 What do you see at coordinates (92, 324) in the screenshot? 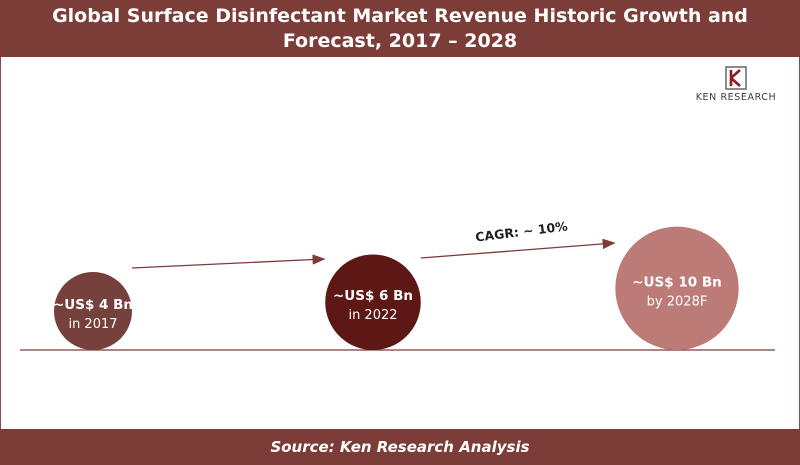
I see `bubble-period-label: in 2017` at bounding box center [92, 324].